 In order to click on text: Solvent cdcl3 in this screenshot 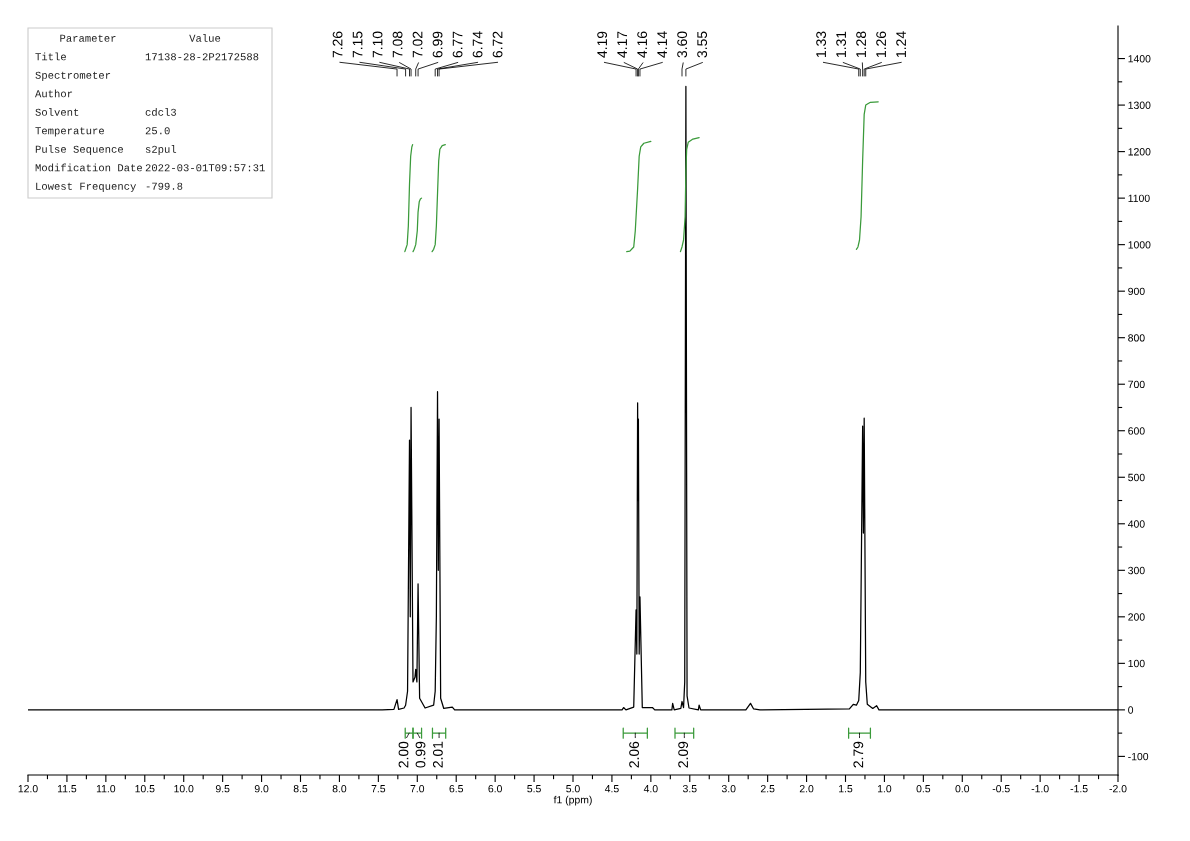, I will do `click(105, 112)`.